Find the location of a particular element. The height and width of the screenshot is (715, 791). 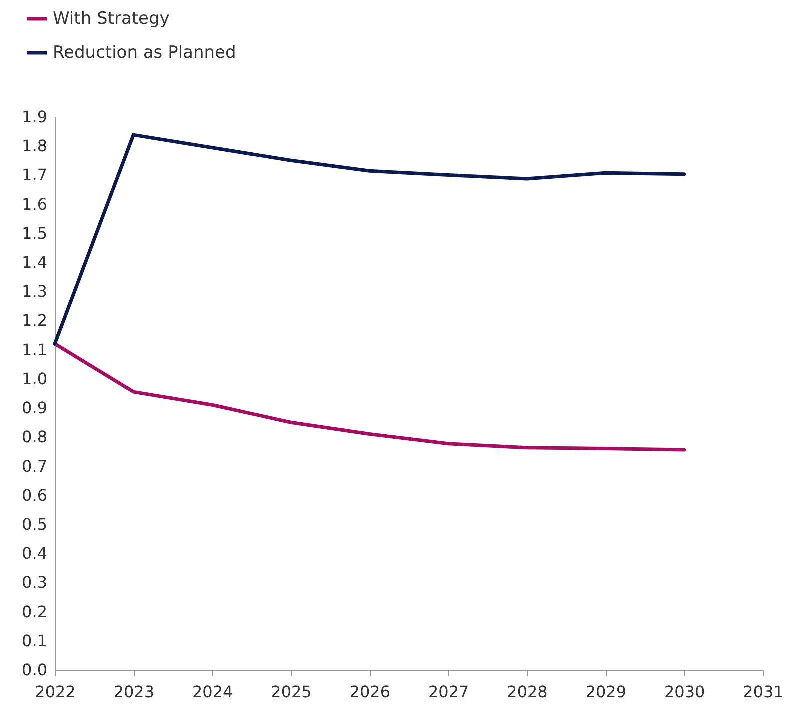

y-tick-label: 1.5 is located at coordinates (35, 233).